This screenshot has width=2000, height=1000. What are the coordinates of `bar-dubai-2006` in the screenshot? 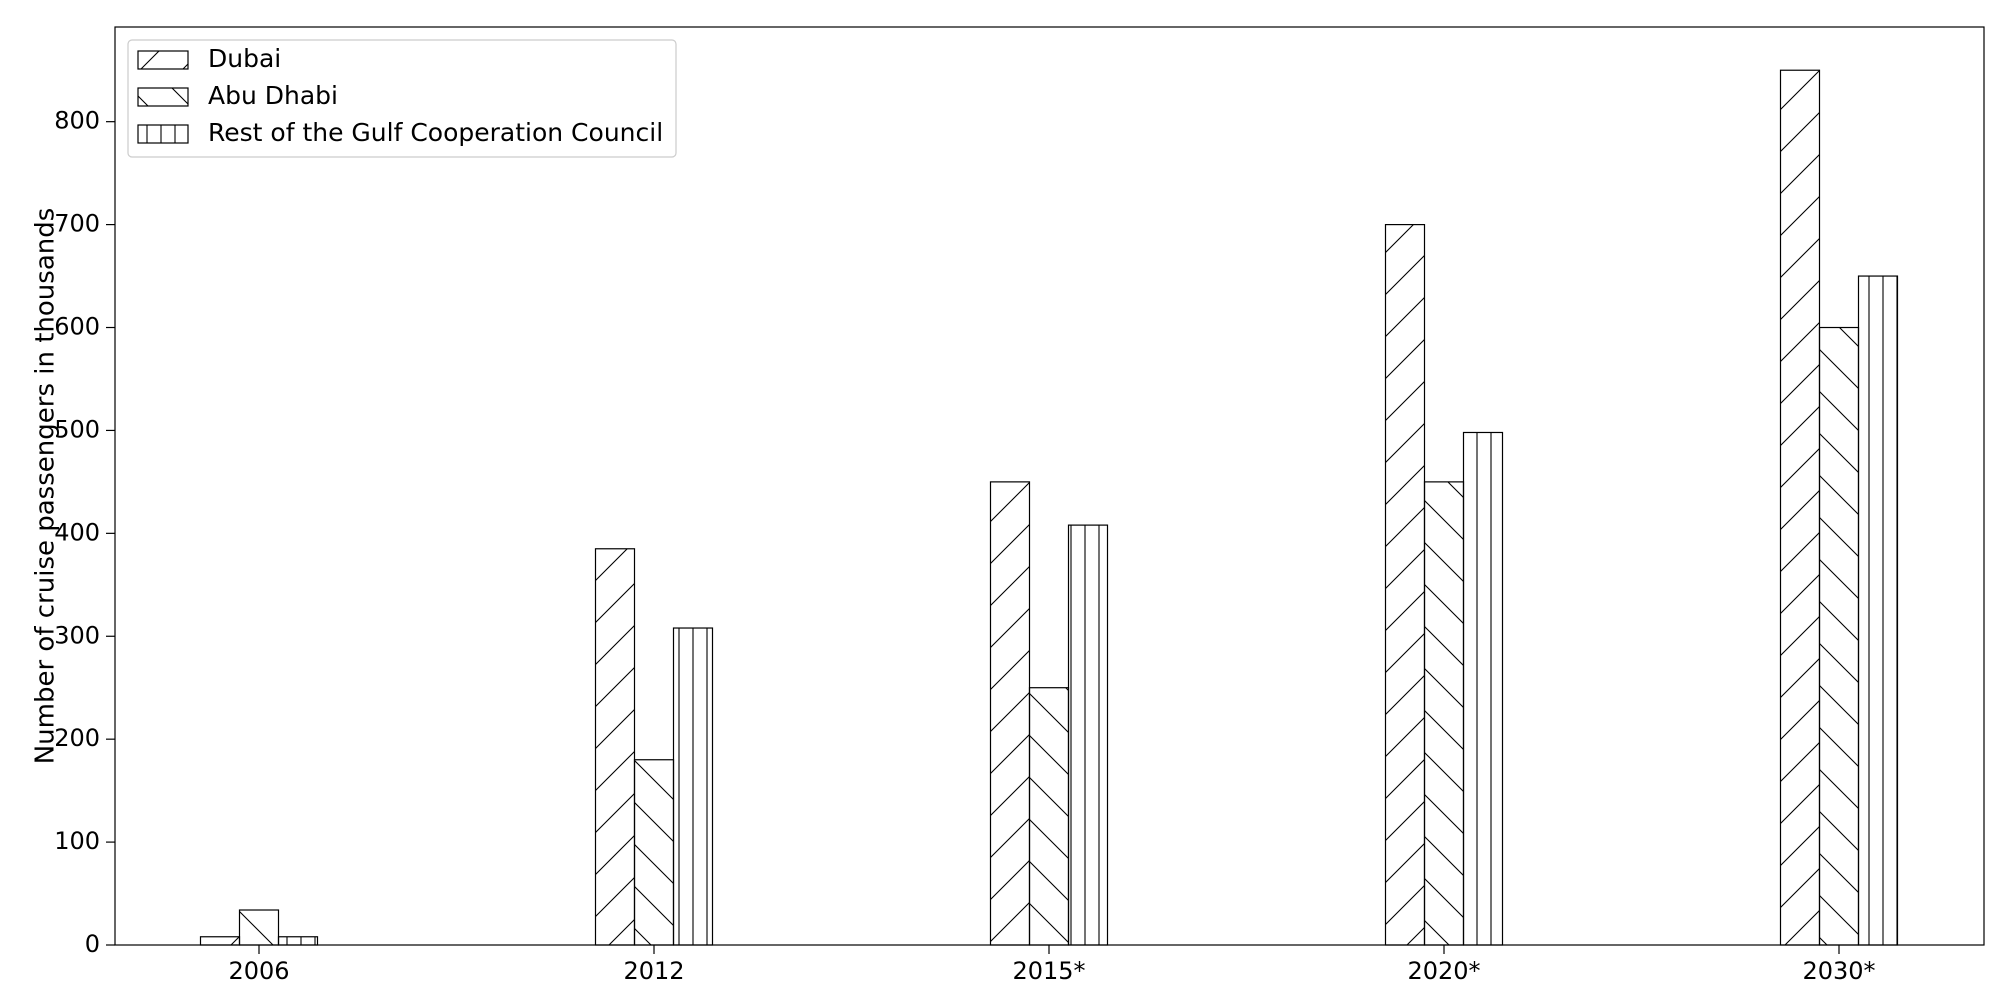 It's located at (220, 941).